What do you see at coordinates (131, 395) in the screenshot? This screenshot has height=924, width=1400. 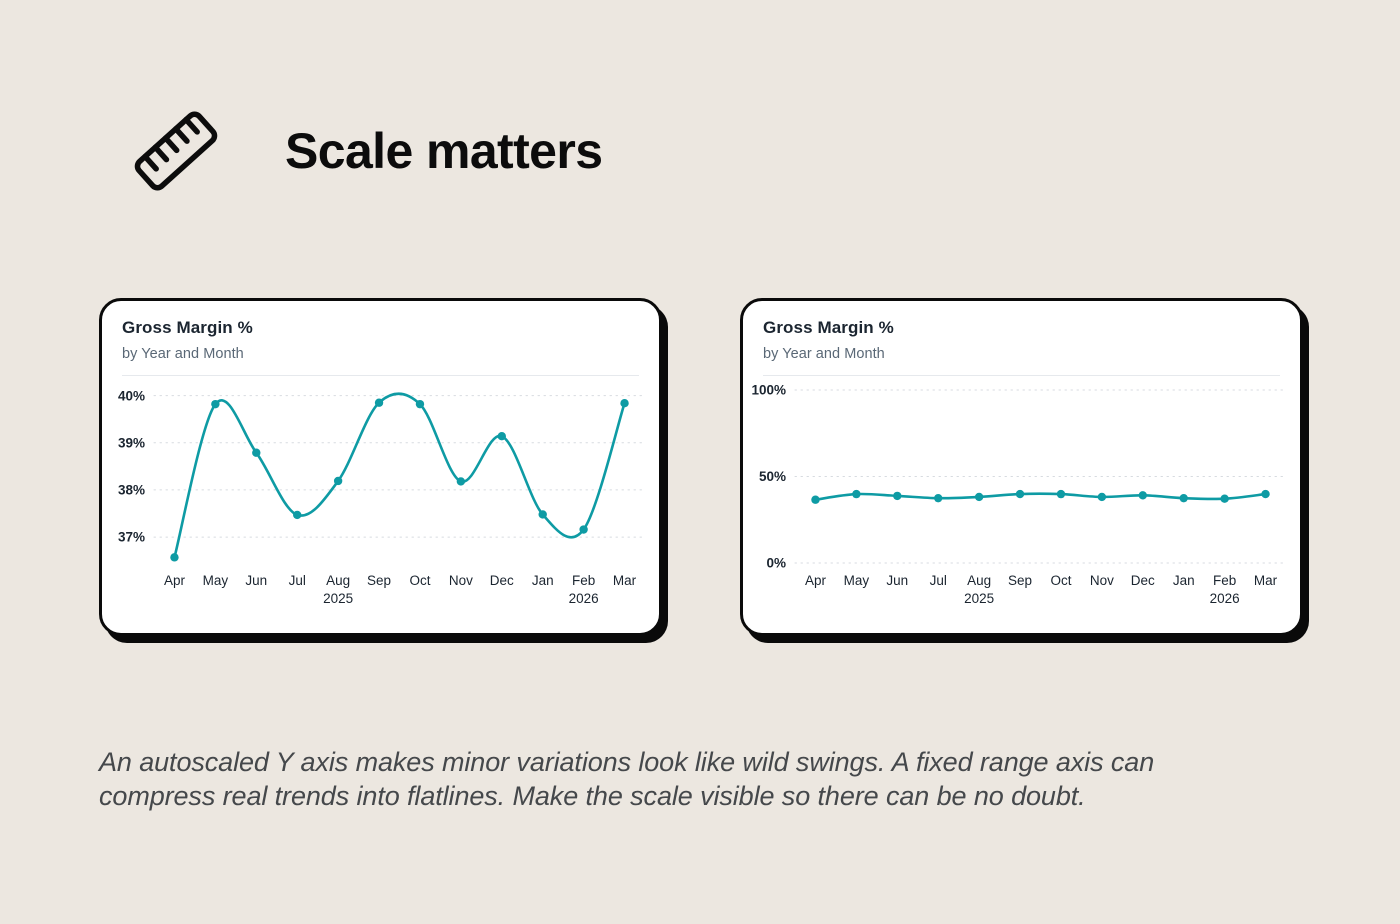 I see `y-axis-tick-label: 40%` at bounding box center [131, 395].